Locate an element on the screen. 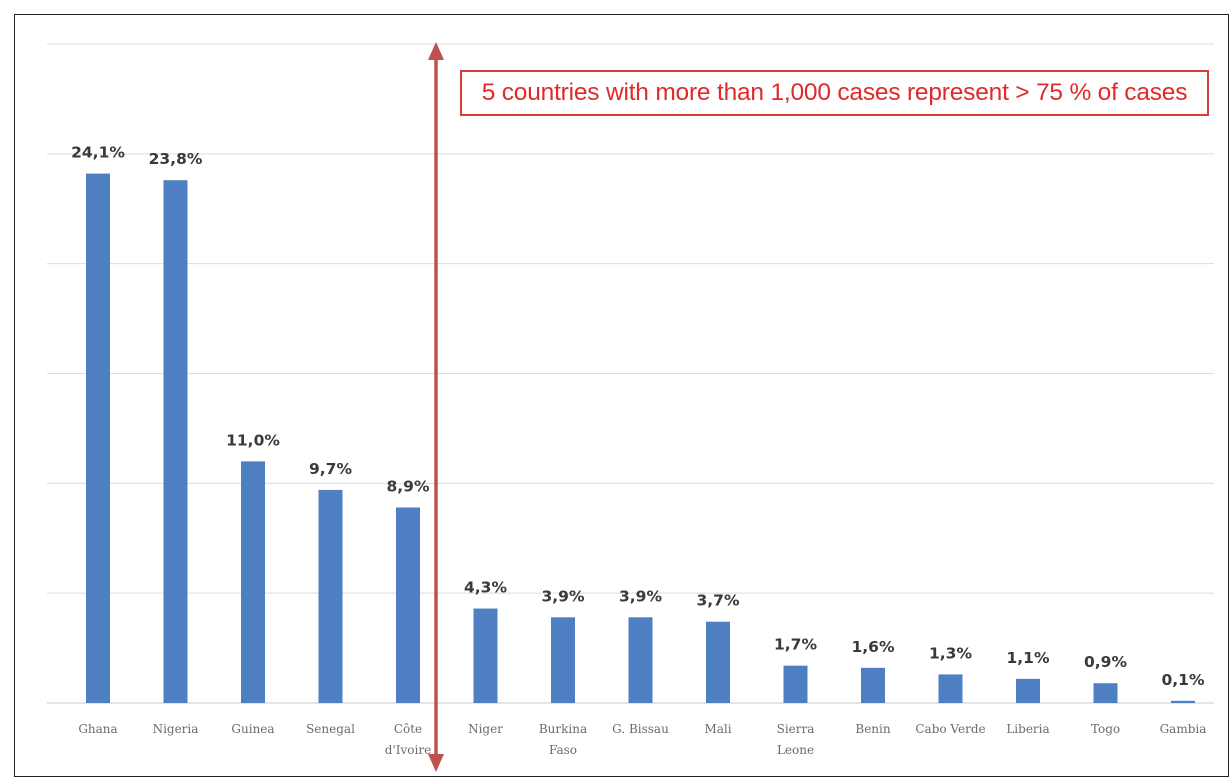 Image resolution: width=1231 pixels, height=779 pixels. data-label: 8,9% is located at coordinates (408, 486).